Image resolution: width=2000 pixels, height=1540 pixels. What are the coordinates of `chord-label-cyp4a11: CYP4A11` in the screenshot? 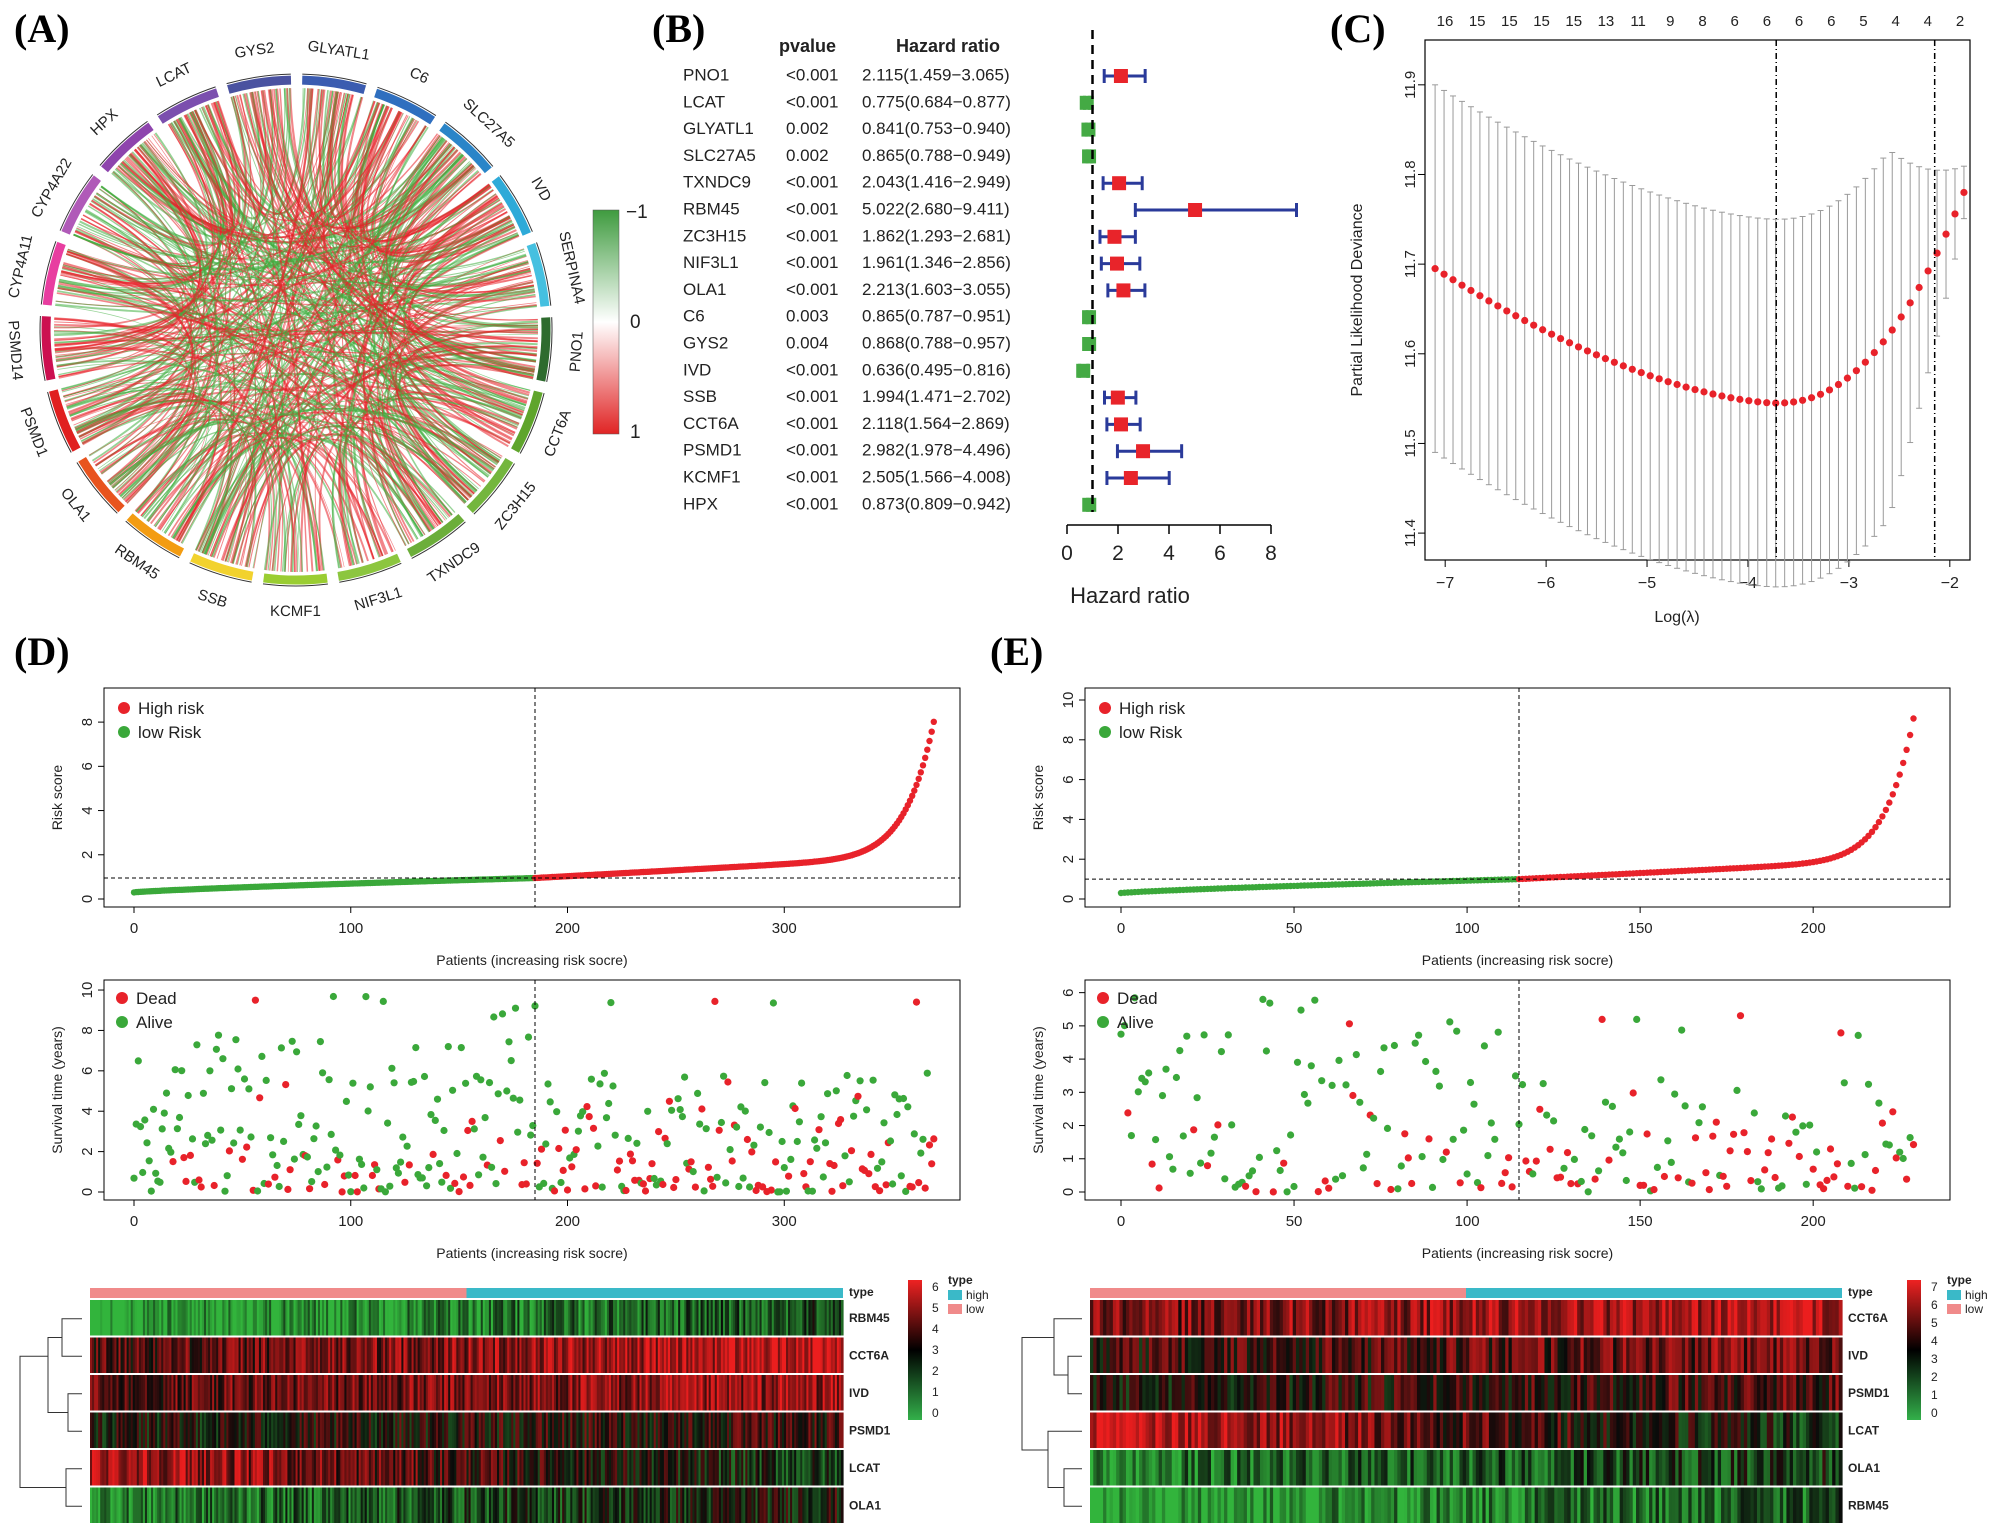 It's located at (20, 266).